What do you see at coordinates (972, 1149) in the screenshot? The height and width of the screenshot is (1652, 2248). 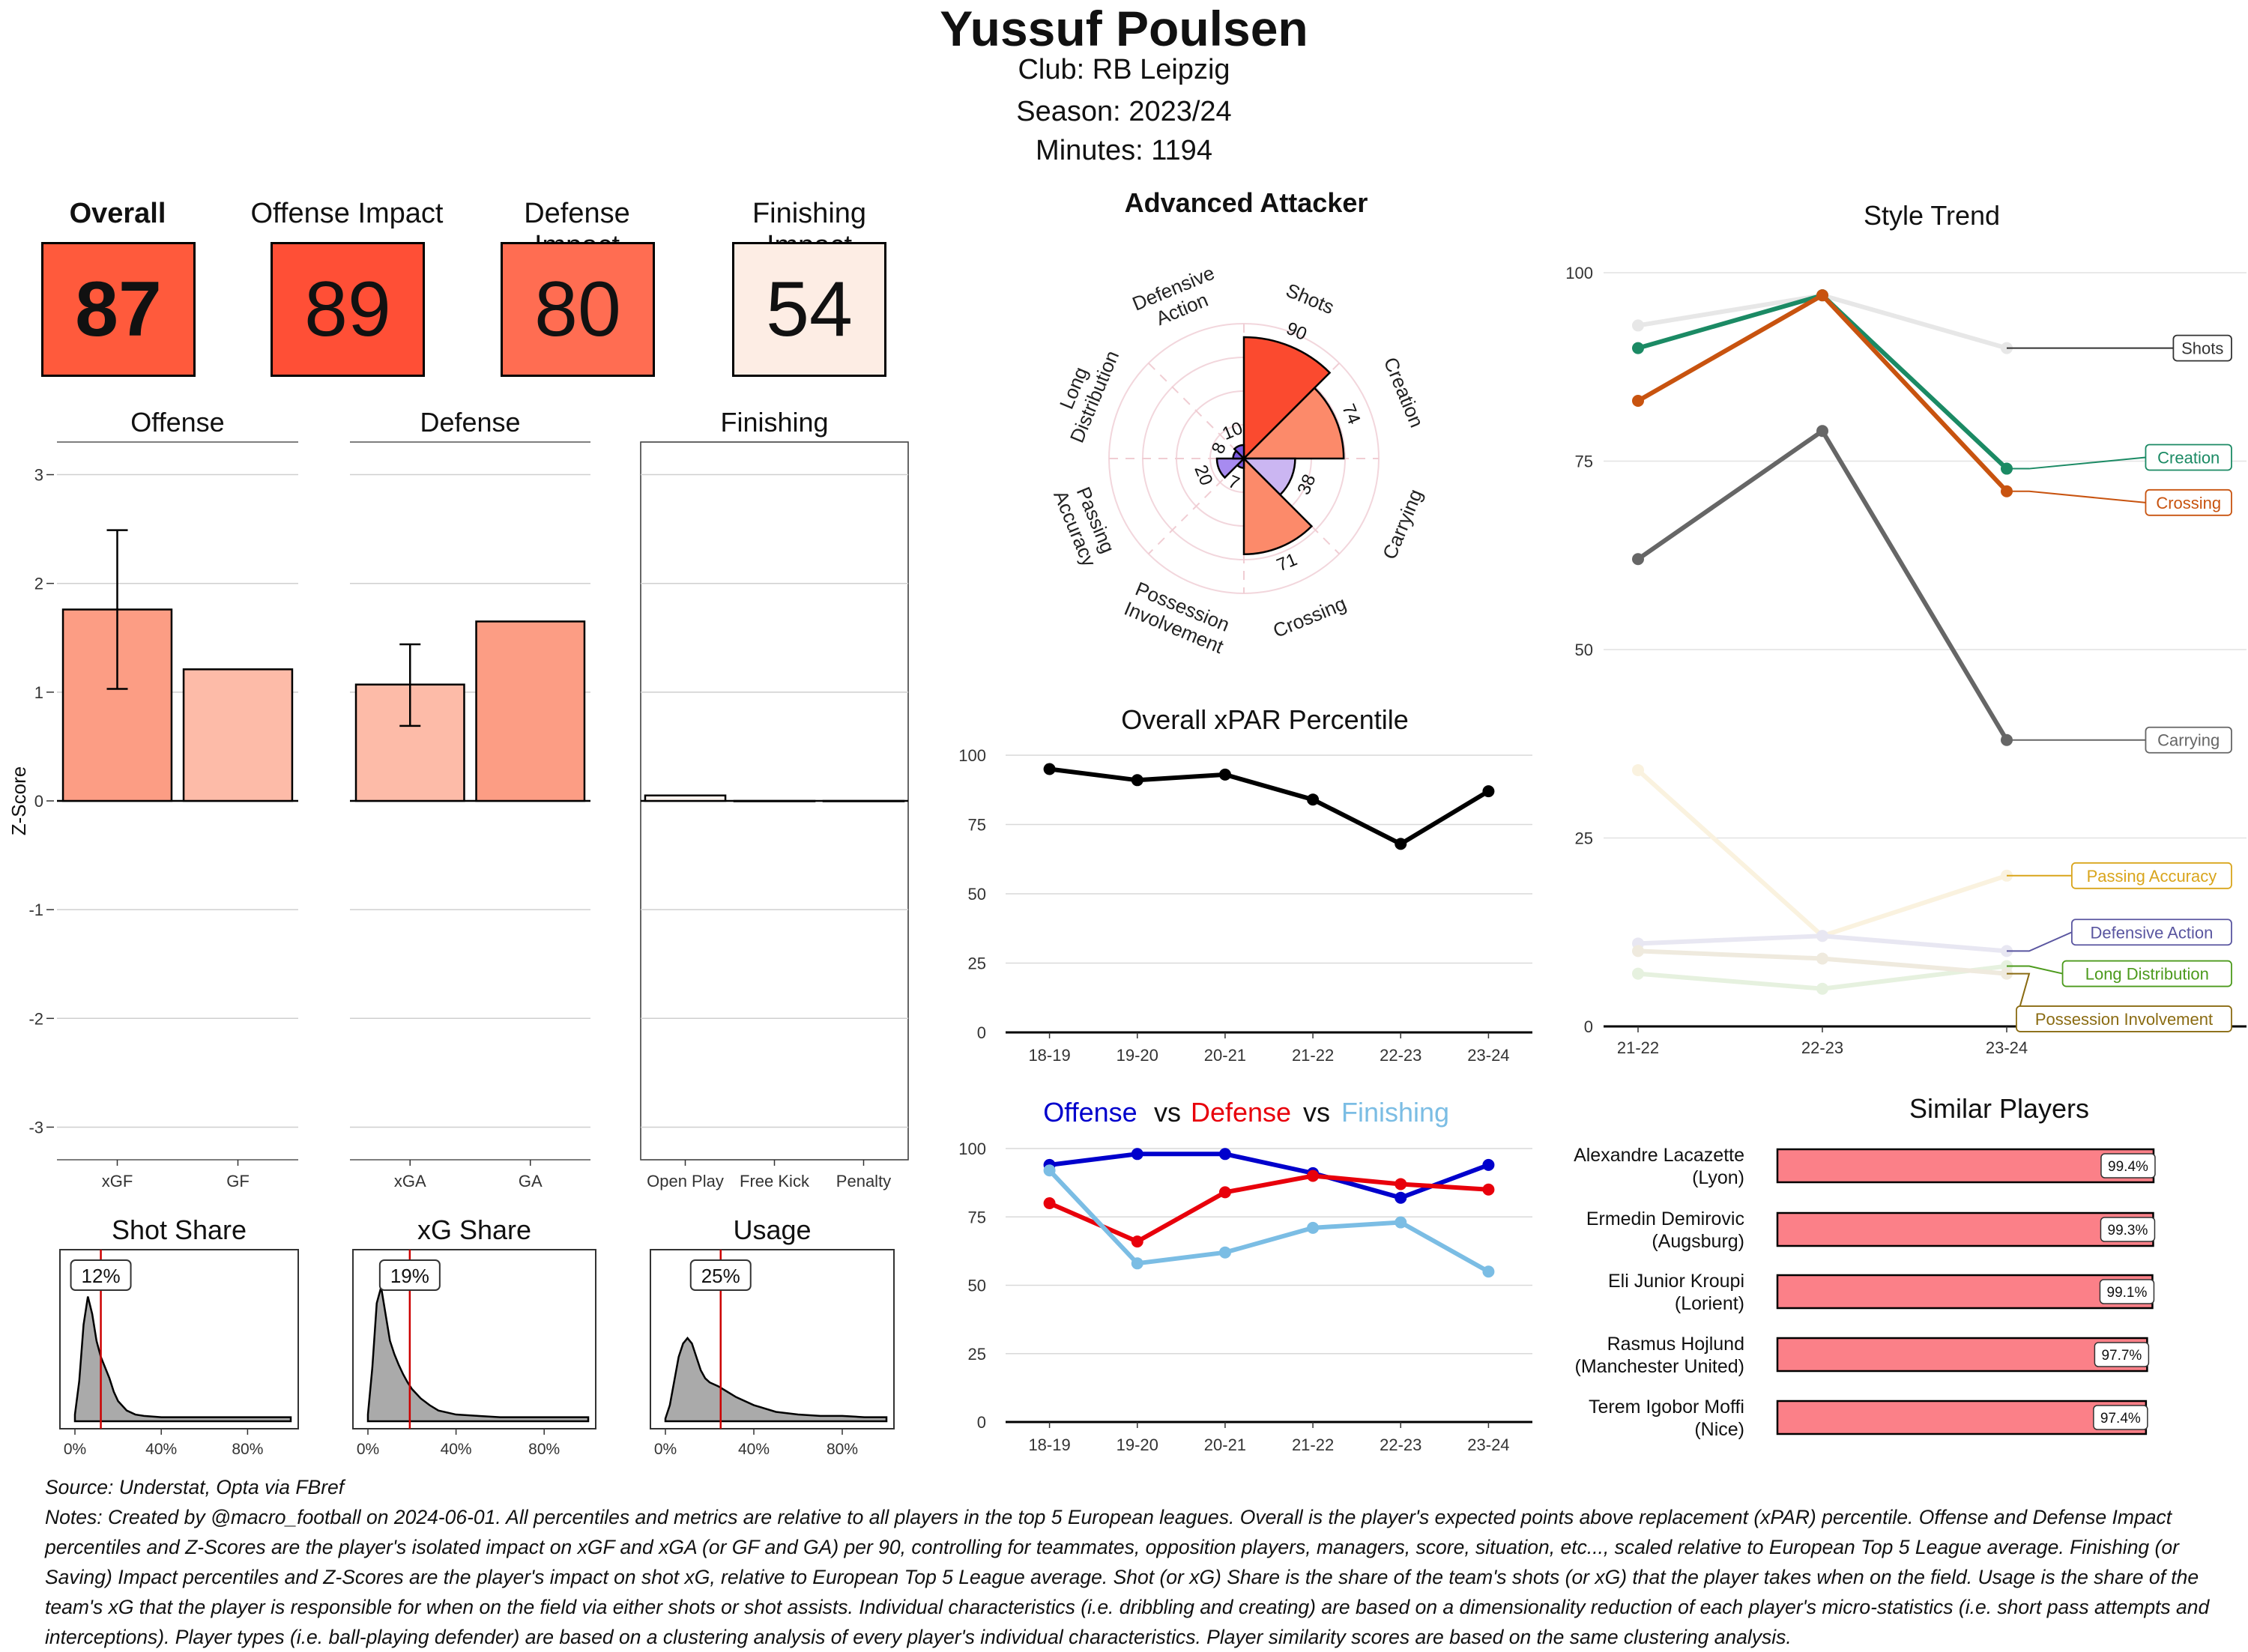 I see `ovdf-y-tick-label: 100` at bounding box center [972, 1149].